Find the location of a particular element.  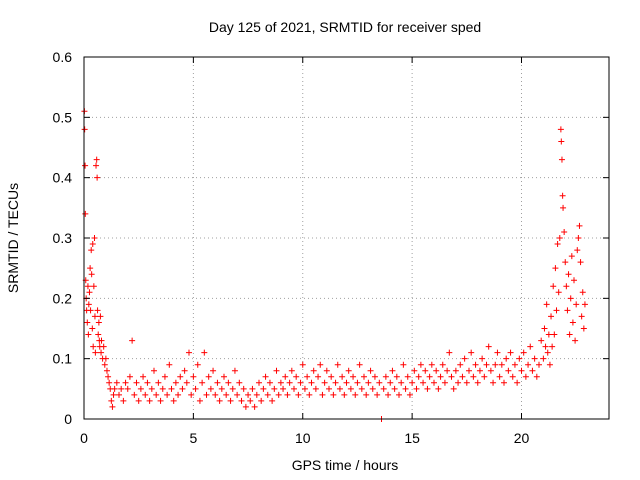

x-tick-label: 10 is located at coordinates (303, 438).